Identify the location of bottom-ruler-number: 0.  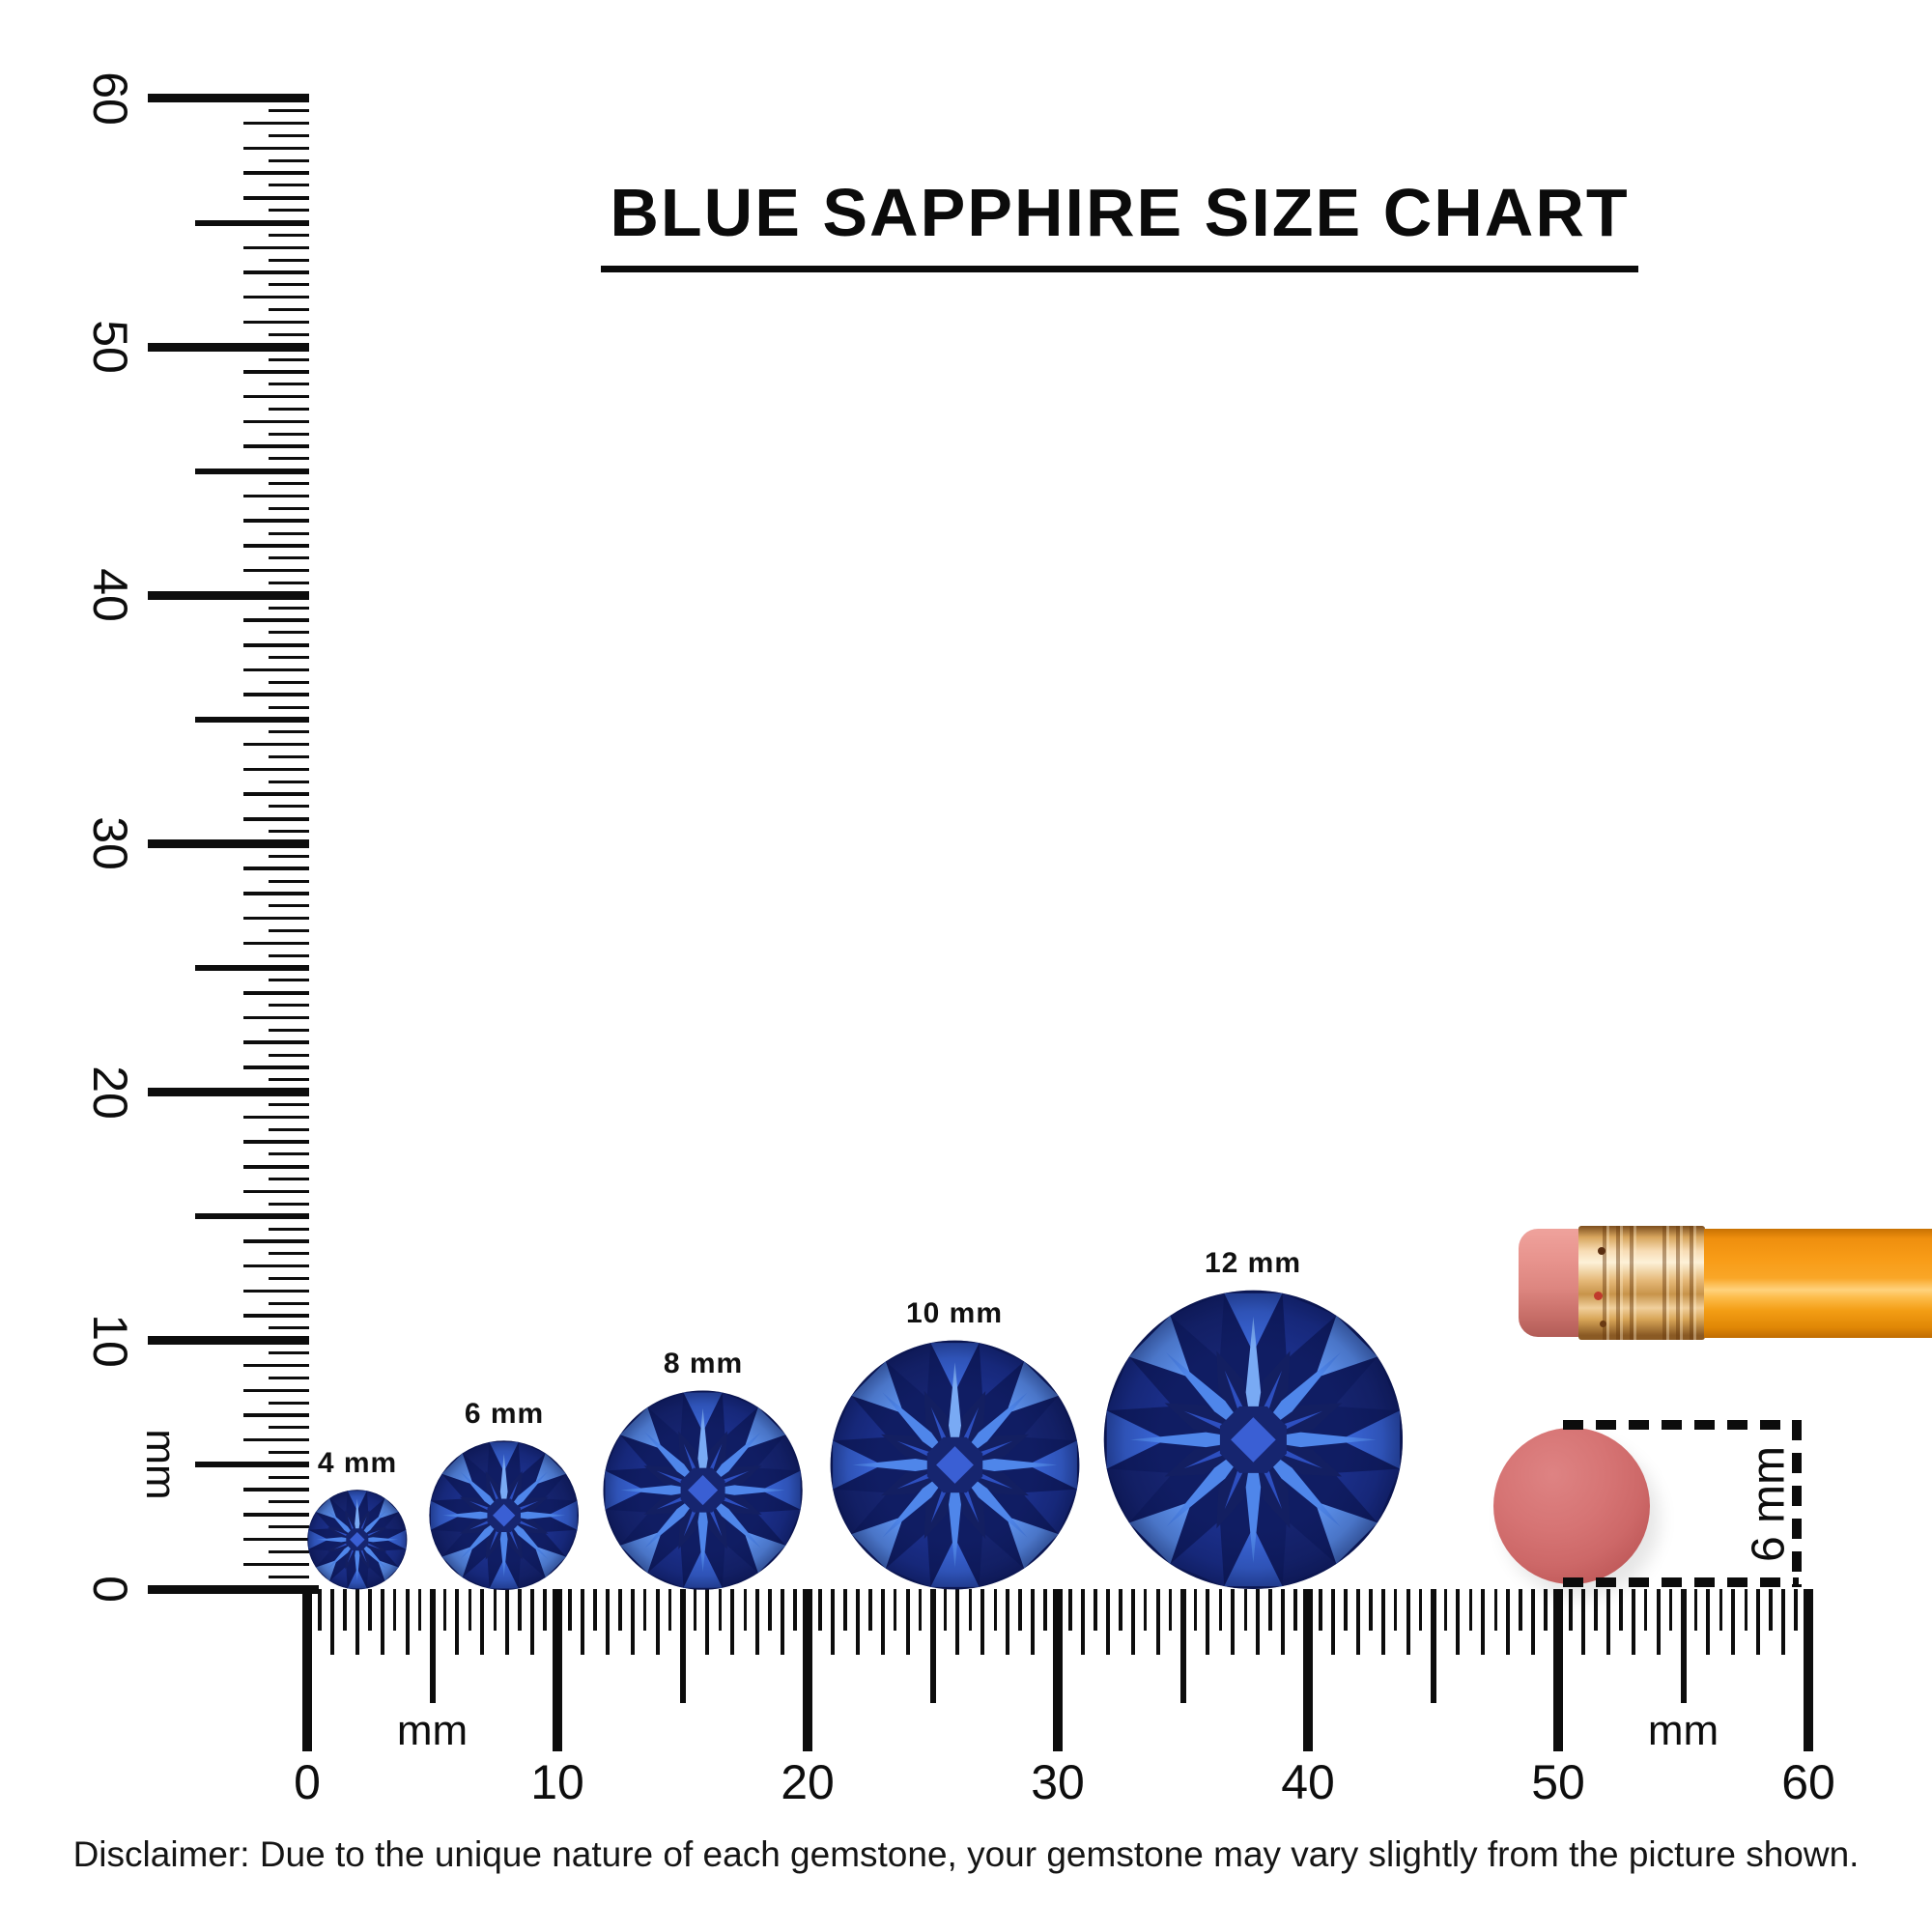
(307, 1782).